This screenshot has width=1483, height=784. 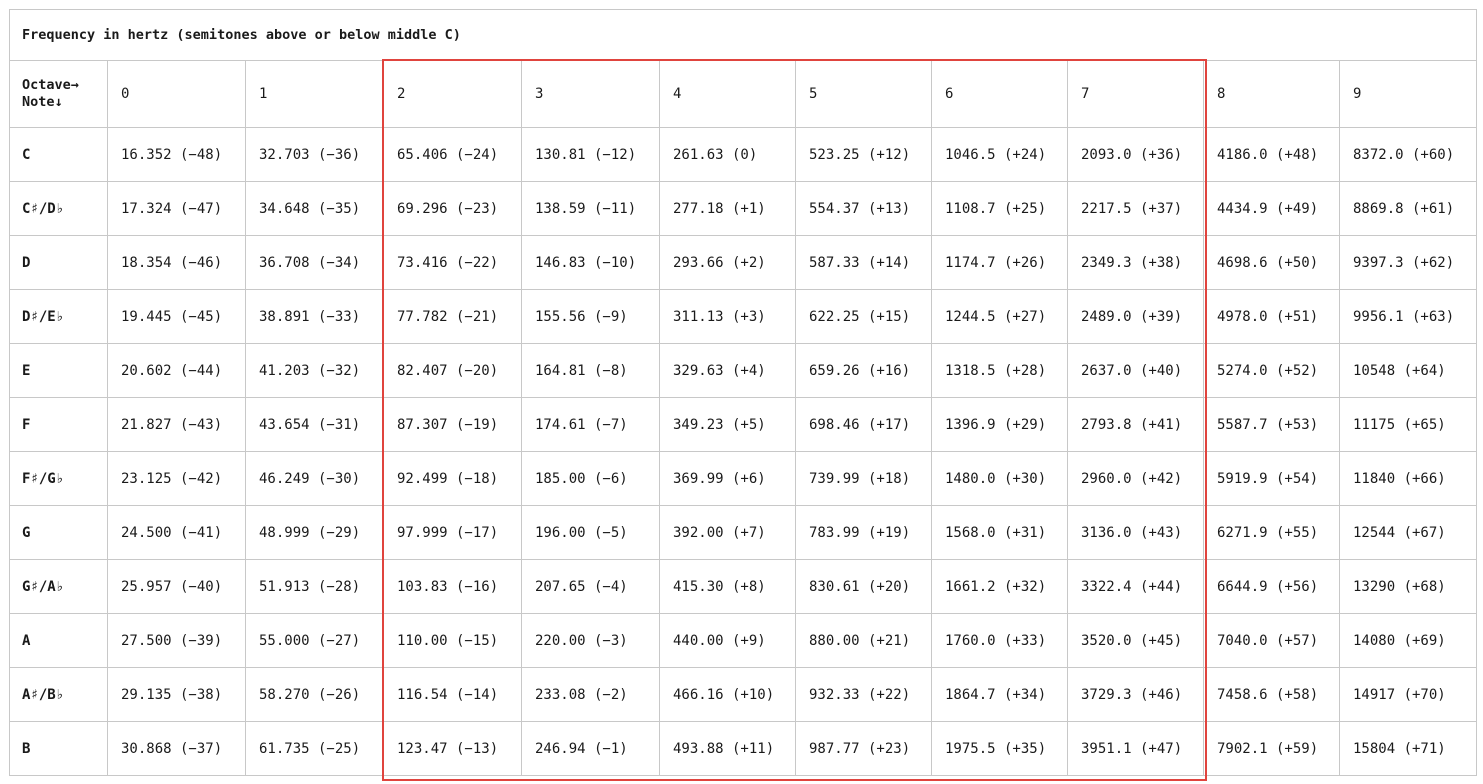 I want to click on corner-header: Octave→ Note↓, so click(x=58, y=94).